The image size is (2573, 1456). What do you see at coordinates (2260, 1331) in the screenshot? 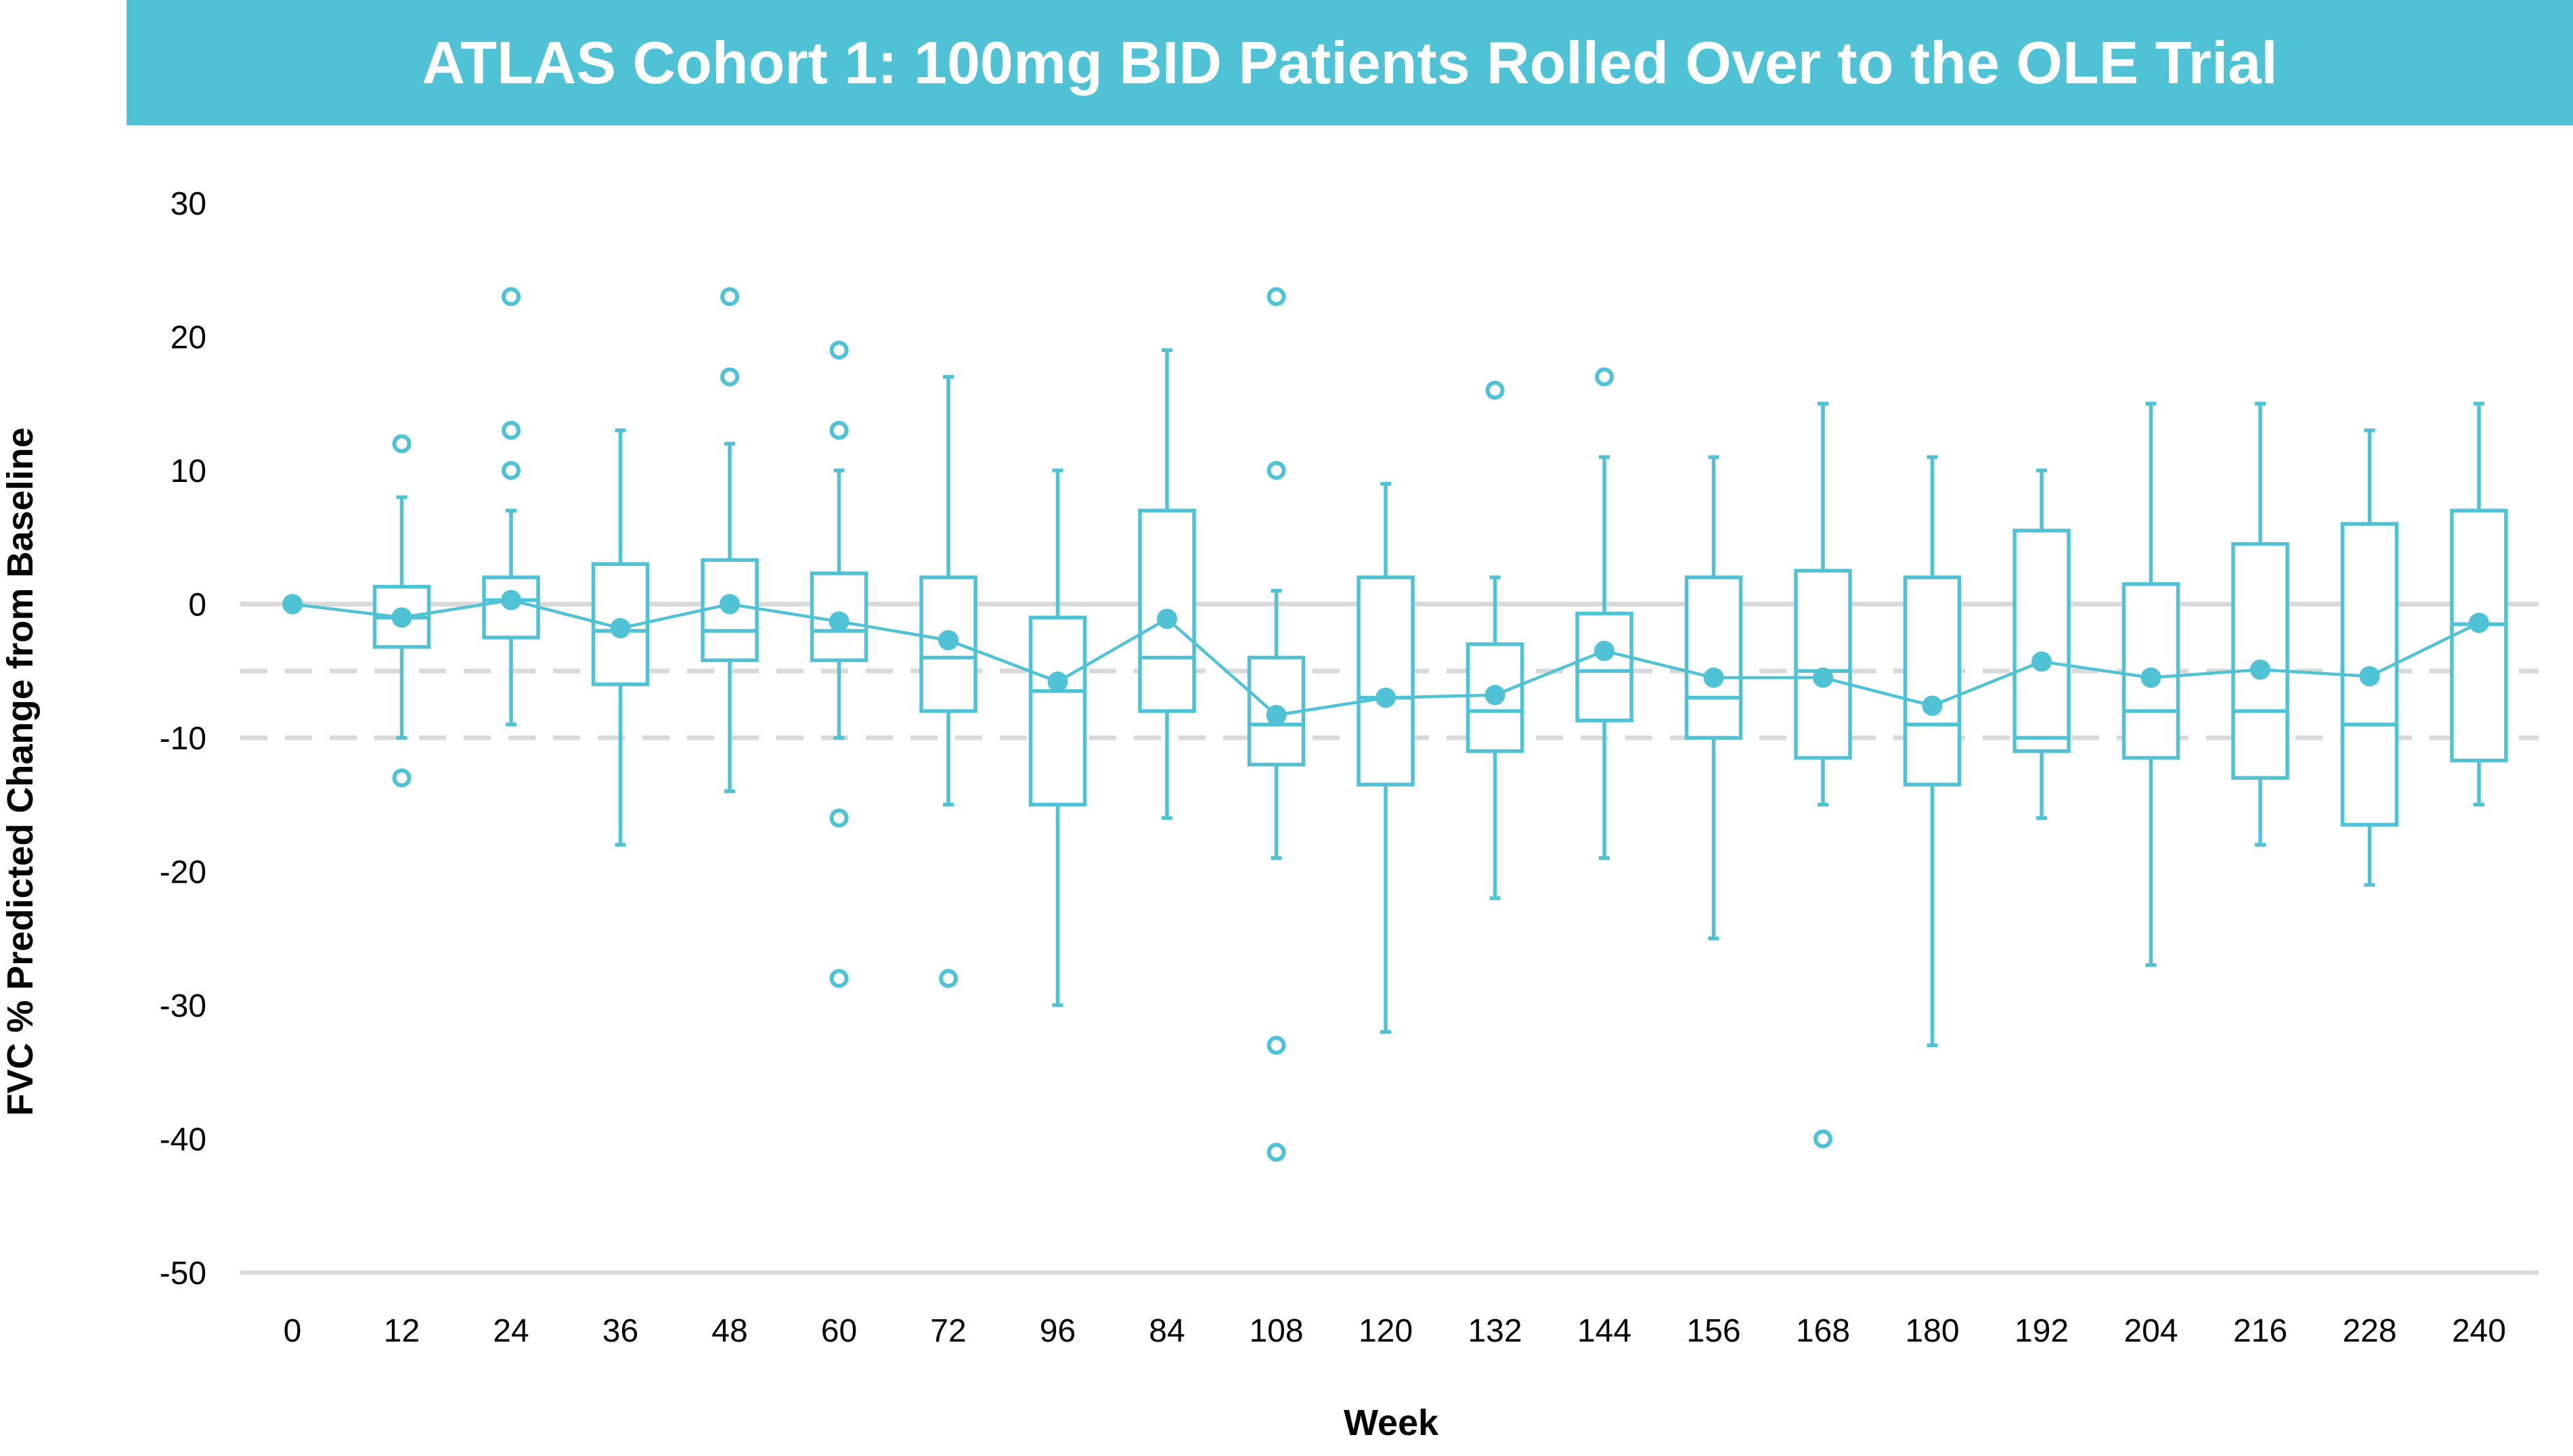
I see `x-tick-label: 216` at bounding box center [2260, 1331].